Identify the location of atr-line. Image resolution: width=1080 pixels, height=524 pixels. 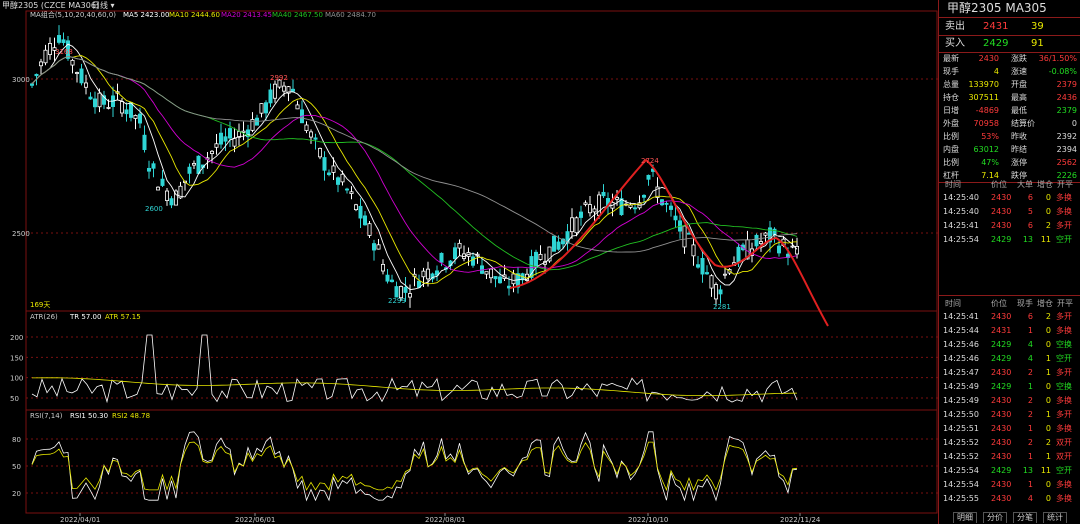
(415, 387).